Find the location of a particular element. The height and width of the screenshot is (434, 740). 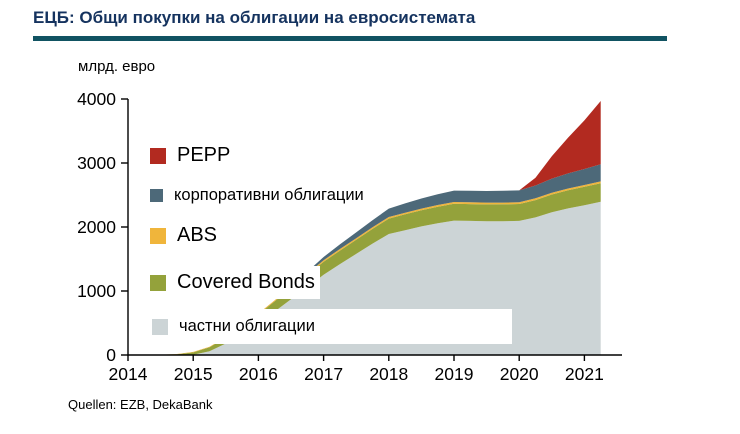

legend-label-covered-bonds: Covered Bonds is located at coordinates (246, 282).